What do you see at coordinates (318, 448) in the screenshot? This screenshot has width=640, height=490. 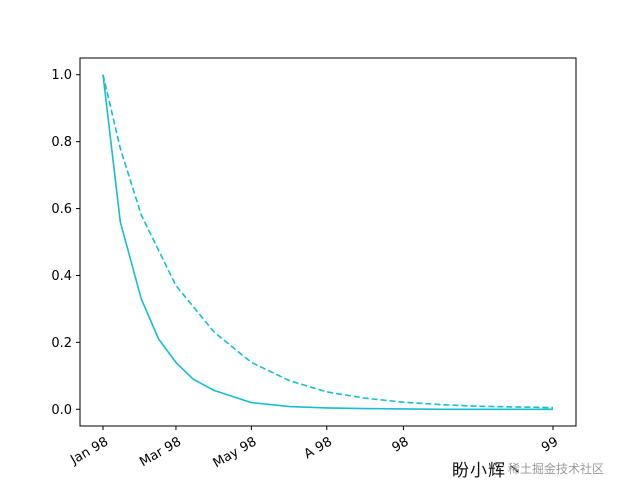 I see `x-tick-label: A 98` at bounding box center [318, 448].